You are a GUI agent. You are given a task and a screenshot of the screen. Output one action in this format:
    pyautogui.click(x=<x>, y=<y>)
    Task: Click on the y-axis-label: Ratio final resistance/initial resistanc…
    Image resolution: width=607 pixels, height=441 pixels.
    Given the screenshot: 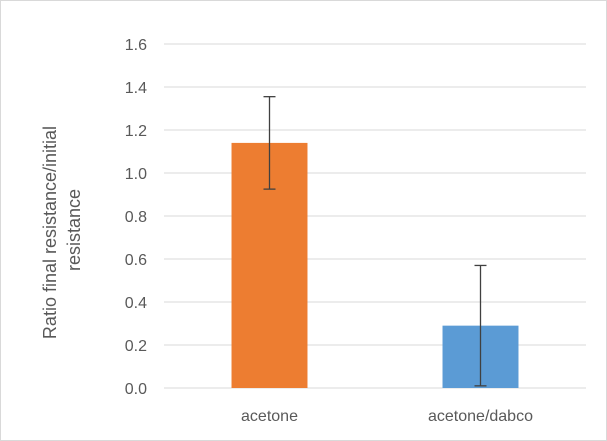 What is the action you would take?
    pyautogui.click(x=62, y=230)
    